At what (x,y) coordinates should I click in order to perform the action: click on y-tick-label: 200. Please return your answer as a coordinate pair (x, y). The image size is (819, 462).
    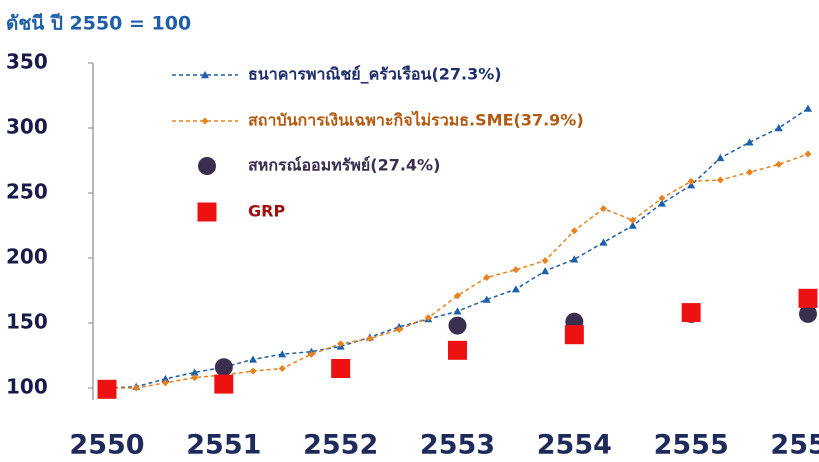
    Looking at the image, I should click on (27, 257).